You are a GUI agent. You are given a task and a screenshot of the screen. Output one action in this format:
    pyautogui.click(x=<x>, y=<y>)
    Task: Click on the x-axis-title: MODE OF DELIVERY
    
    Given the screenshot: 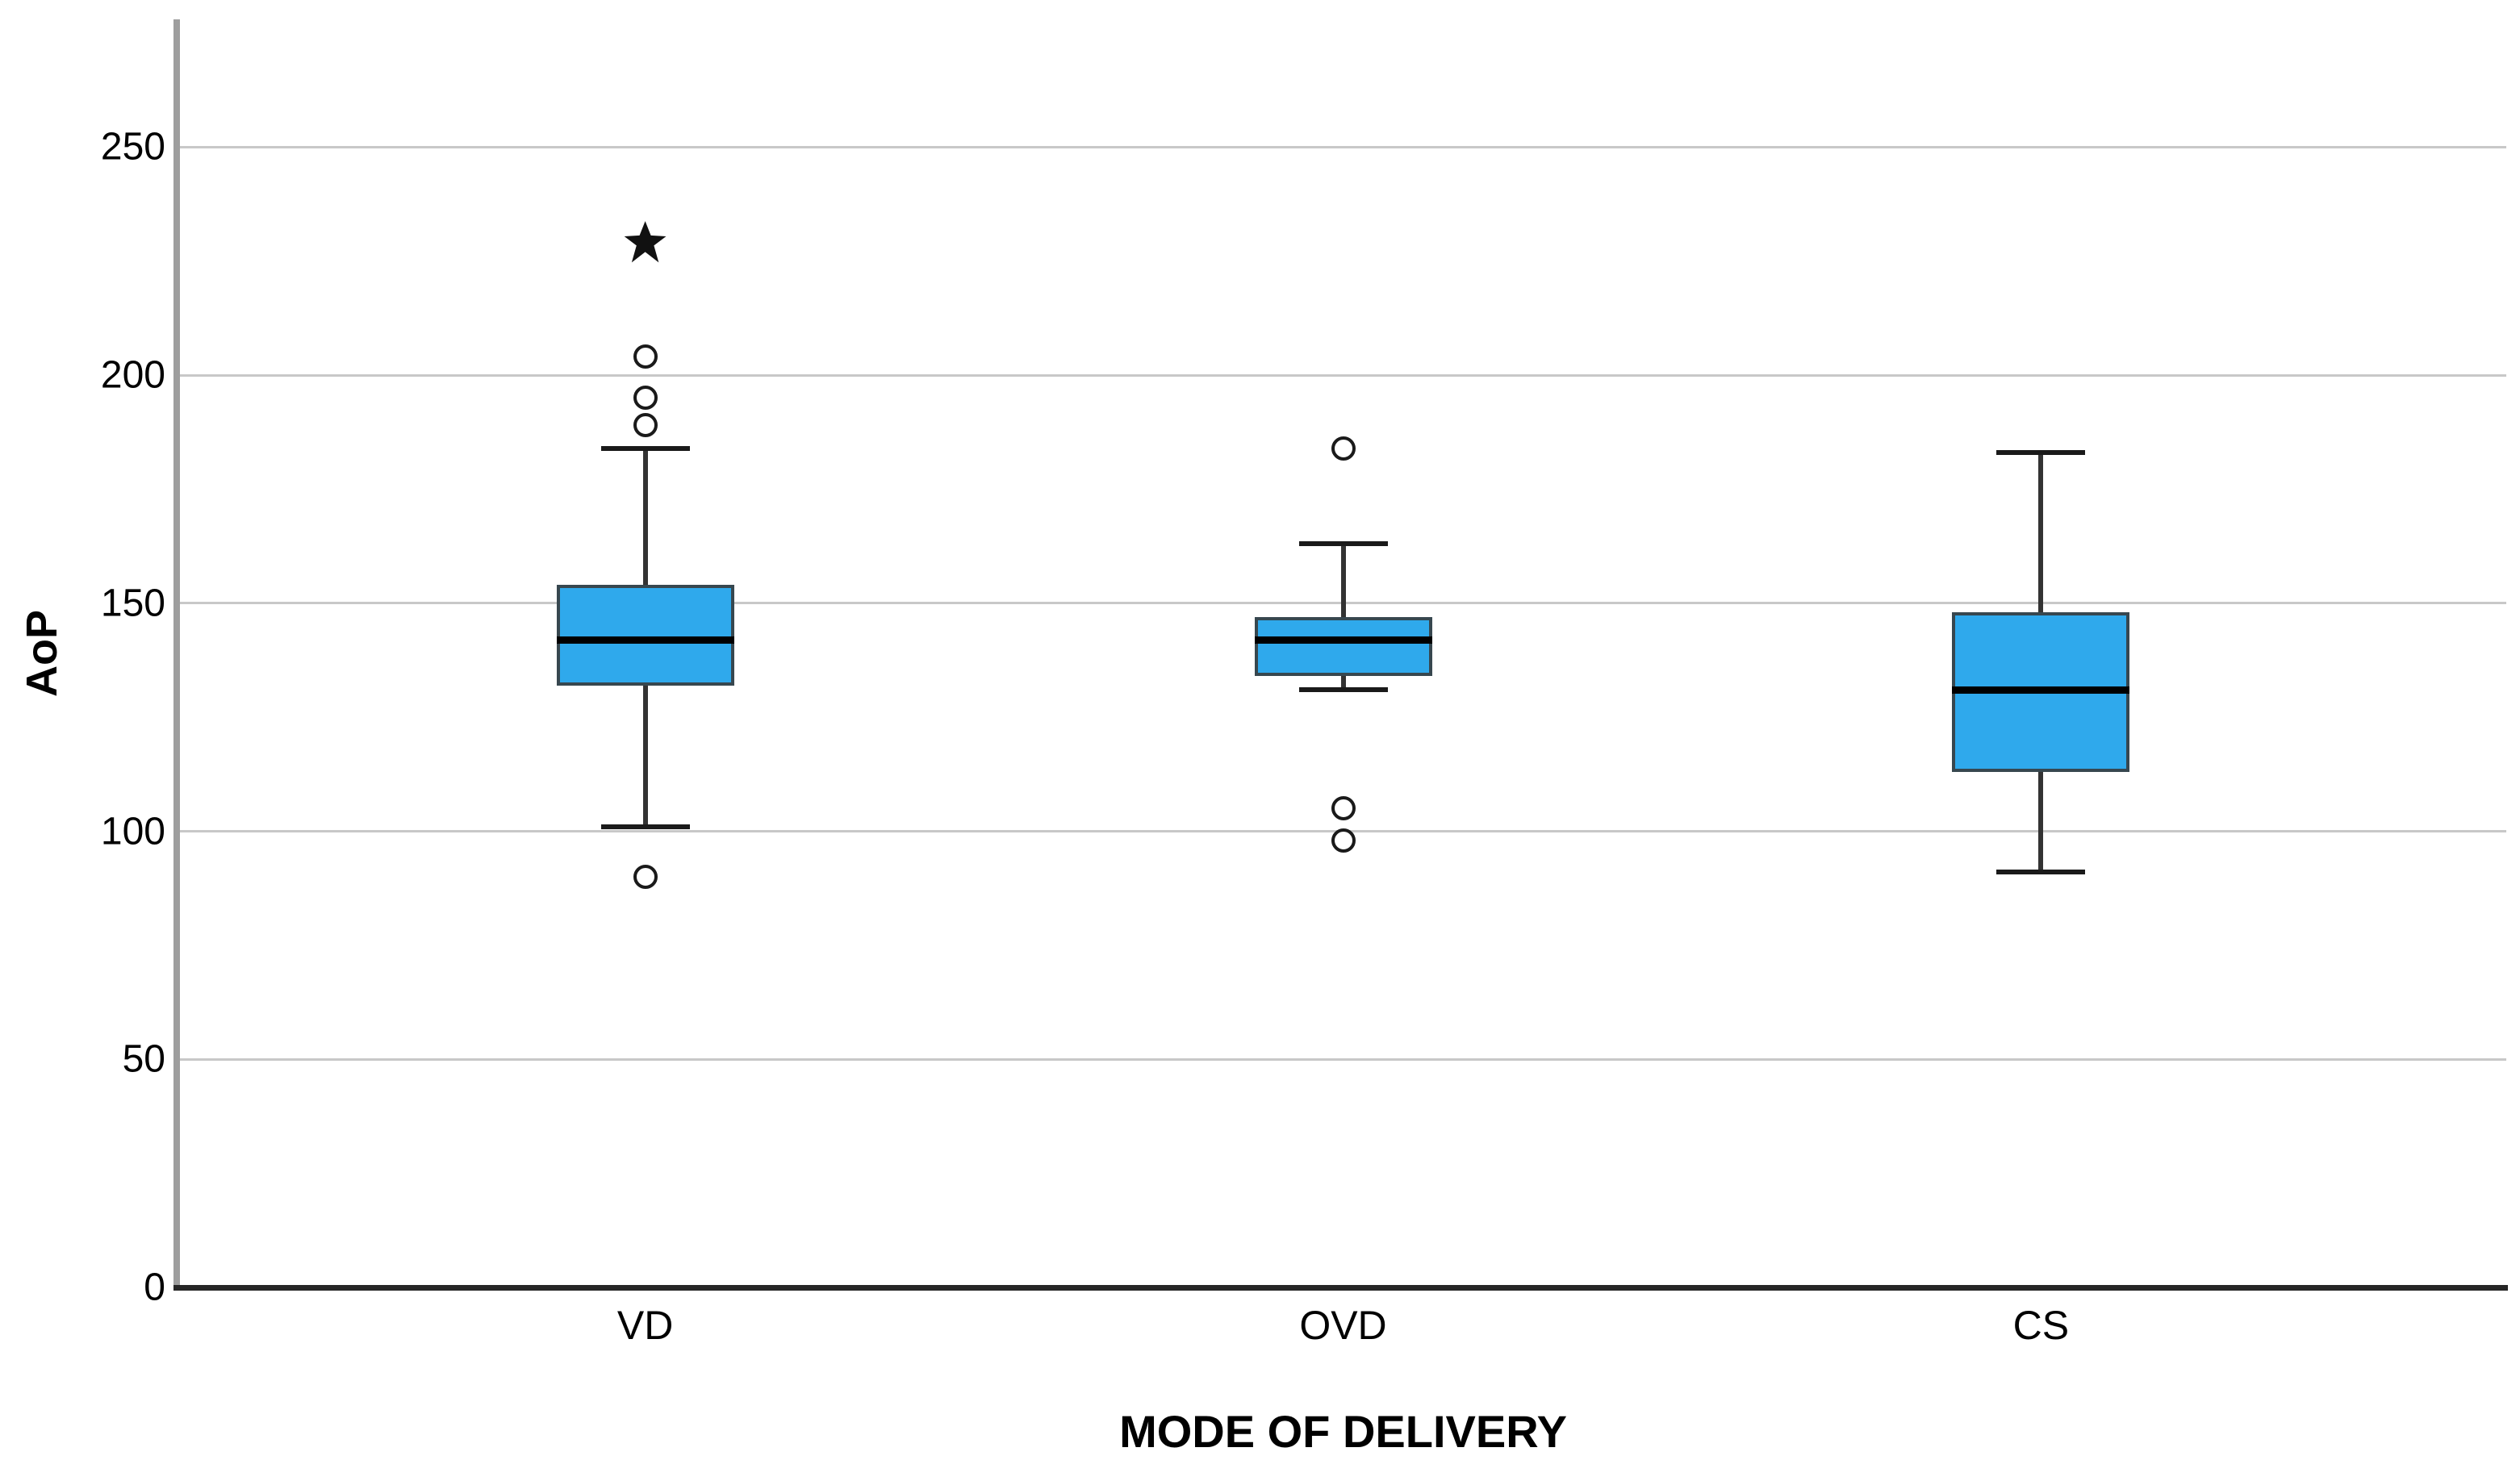 What is the action you would take?
    pyautogui.click(x=1343, y=1431)
    